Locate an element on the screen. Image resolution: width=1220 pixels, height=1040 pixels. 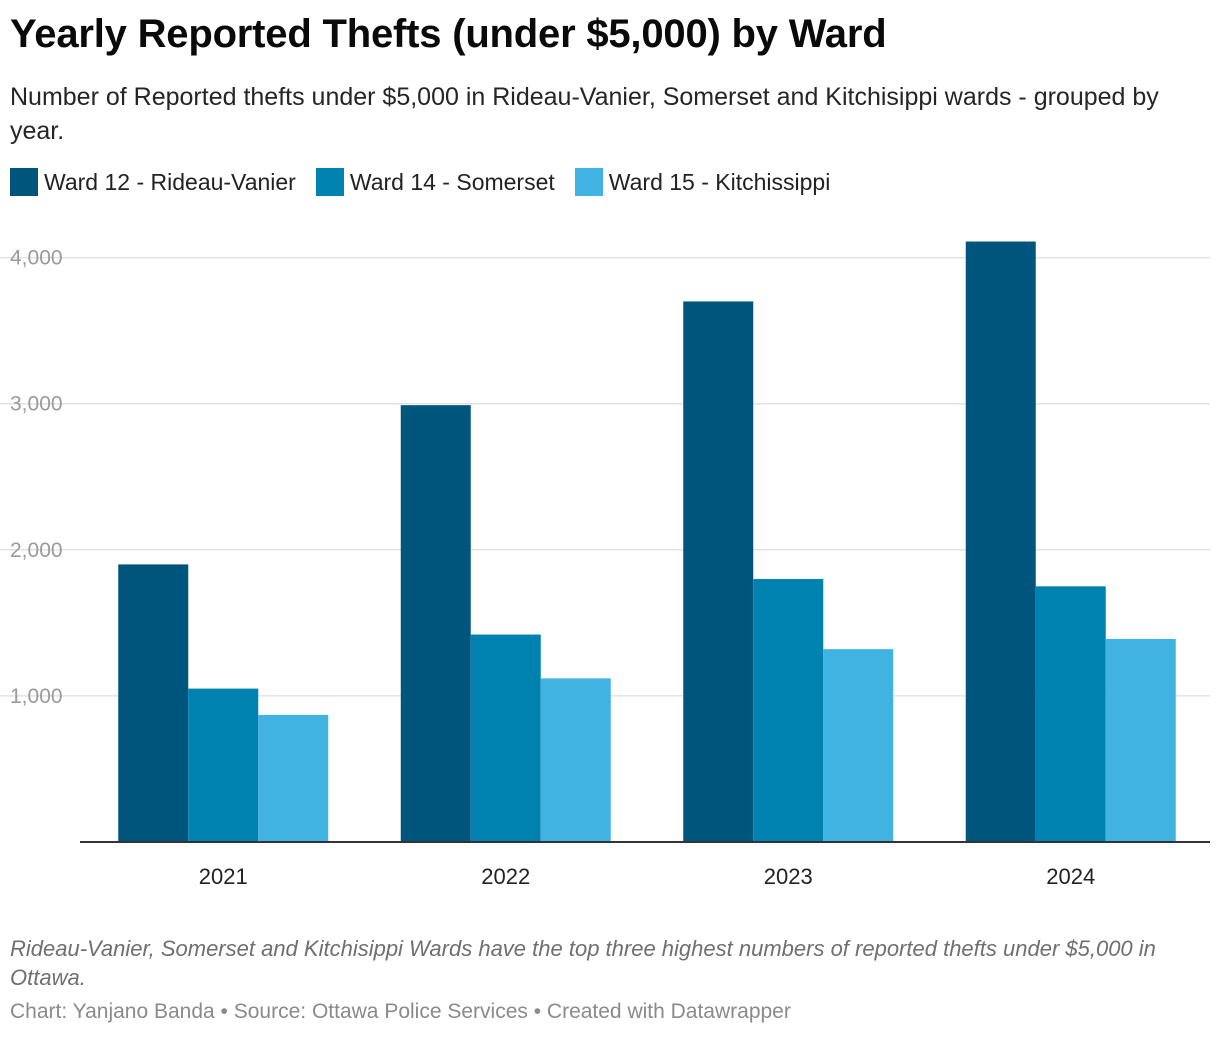
y-tick-label: 2,000 is located at coordinates (36, 550).